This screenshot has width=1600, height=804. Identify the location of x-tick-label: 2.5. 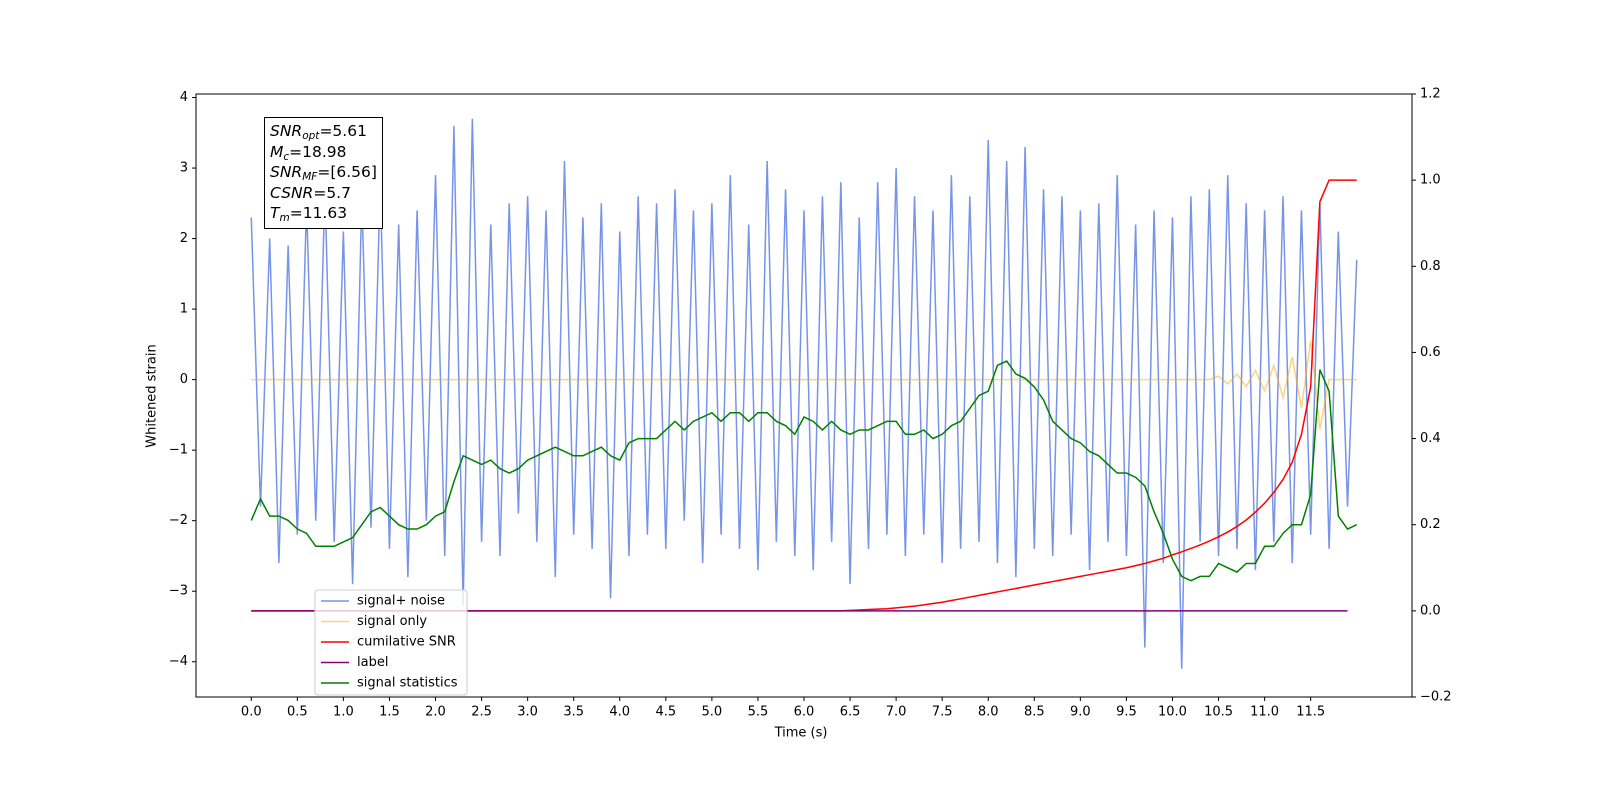
(481, 712).